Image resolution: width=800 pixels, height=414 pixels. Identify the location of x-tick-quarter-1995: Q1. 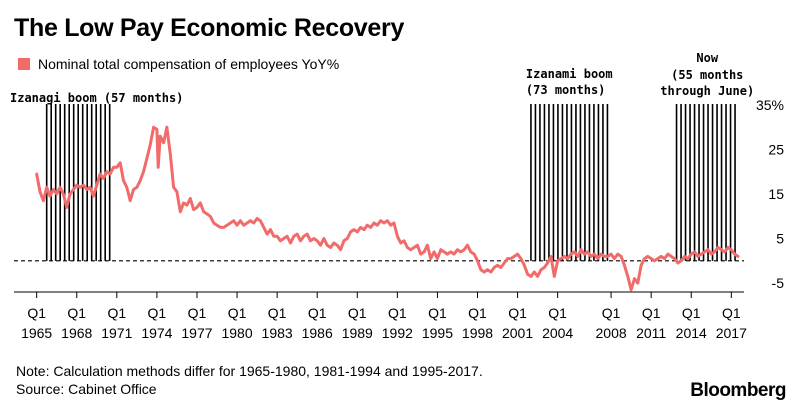
(437, 313).